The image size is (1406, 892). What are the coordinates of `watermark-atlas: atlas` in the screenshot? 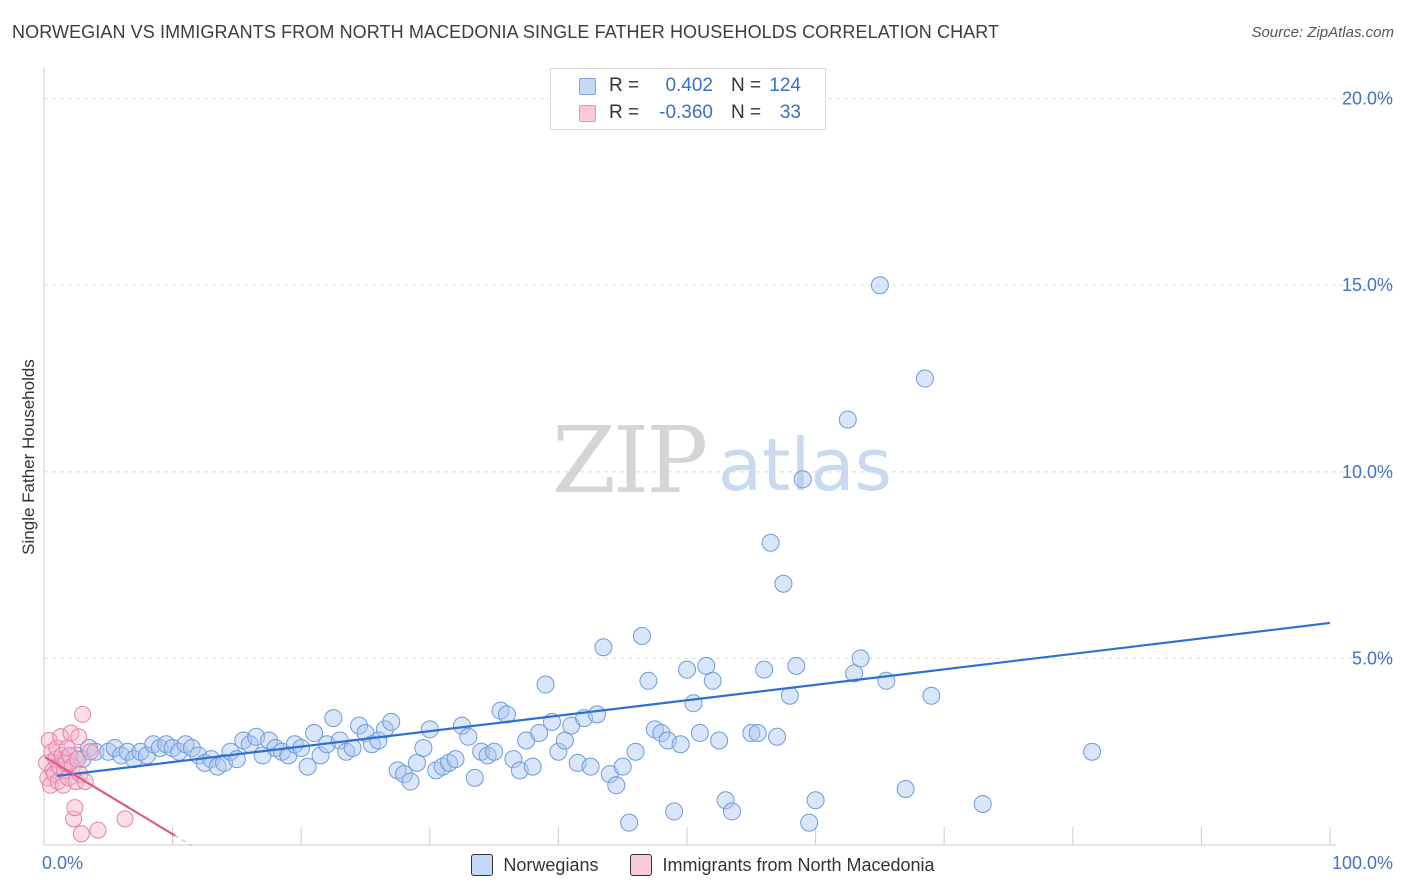 It's located at (805, 465).